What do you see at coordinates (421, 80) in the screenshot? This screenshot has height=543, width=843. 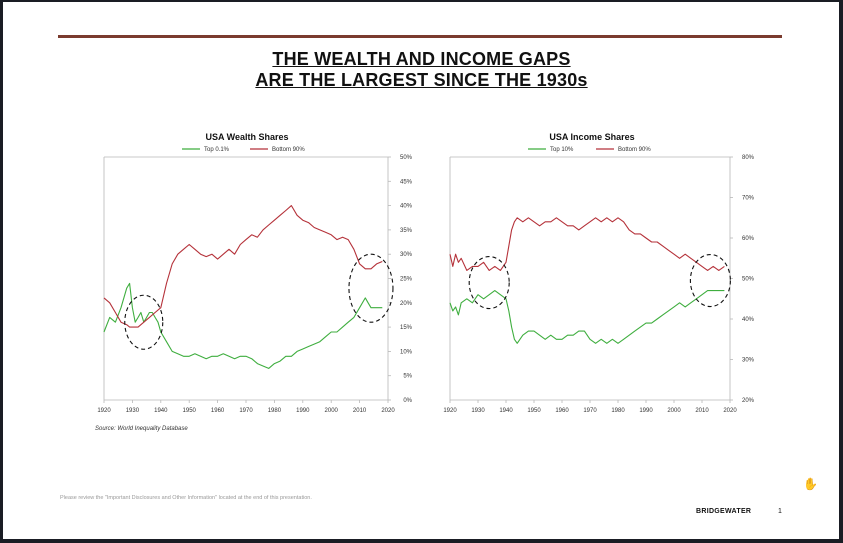 I see `page-title-line-2: ARE THE LARGEST SINCE THE 1930s` at bounding box center [421, 80].